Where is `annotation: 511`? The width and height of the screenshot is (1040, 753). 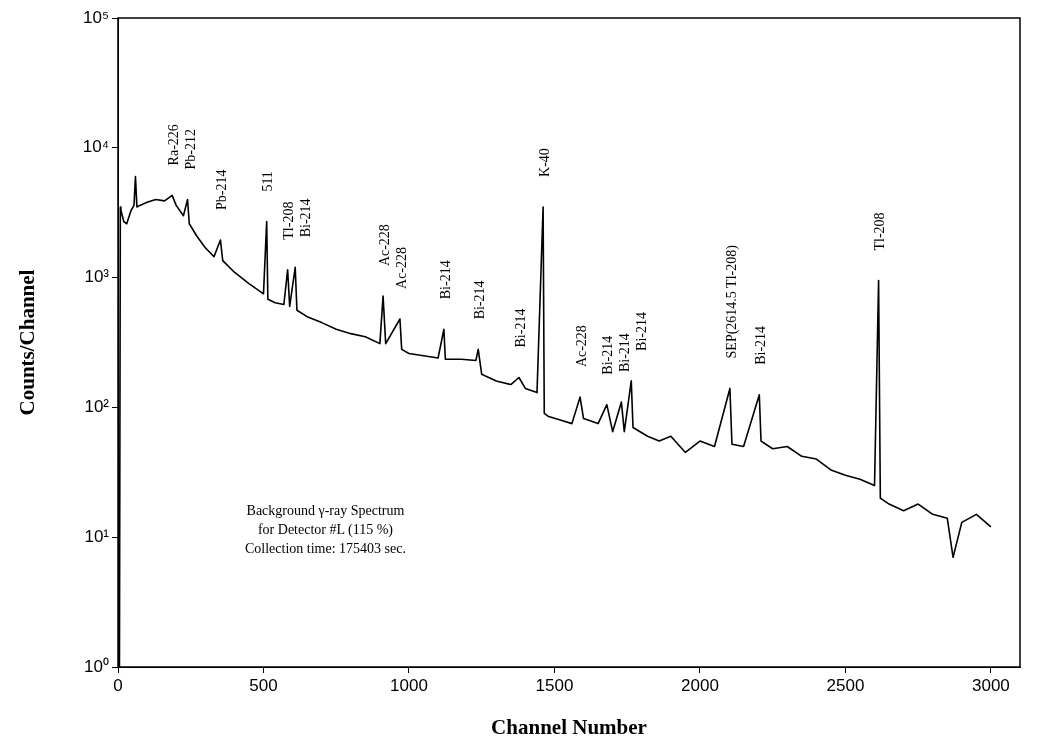
annotation: 511 is located at coordinates (268, 181).